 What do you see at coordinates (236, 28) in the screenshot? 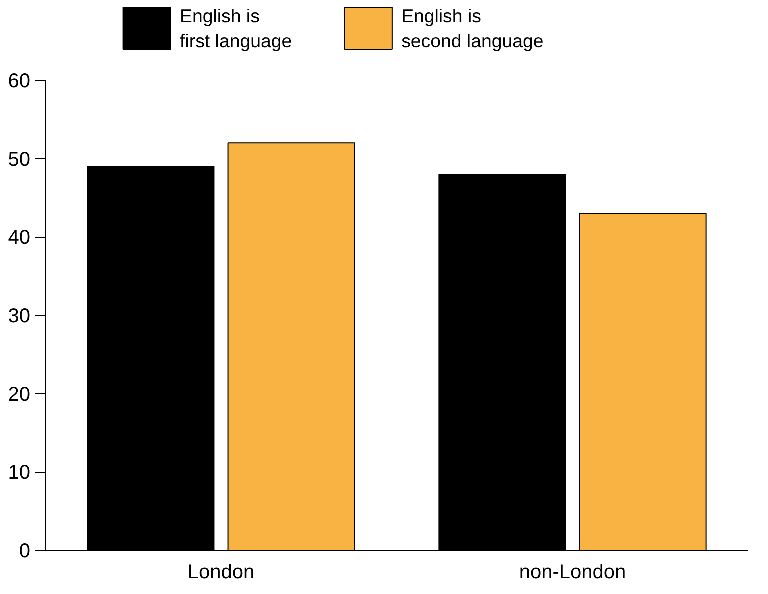
I see `legend-label: English is first language` at bounding box center [236, 28].